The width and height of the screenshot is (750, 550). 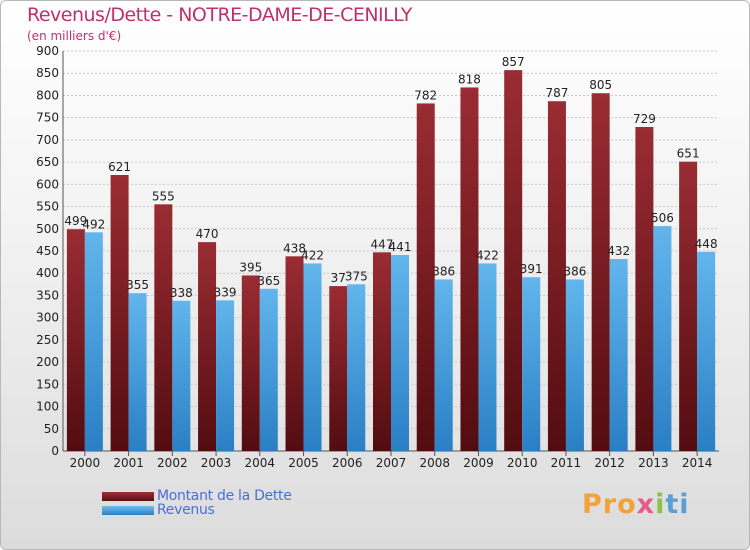 What do you see at coordinates (653, 463) in the screenshot?
I see `x-tick-label: 2013` at bounding box center [653, 463].